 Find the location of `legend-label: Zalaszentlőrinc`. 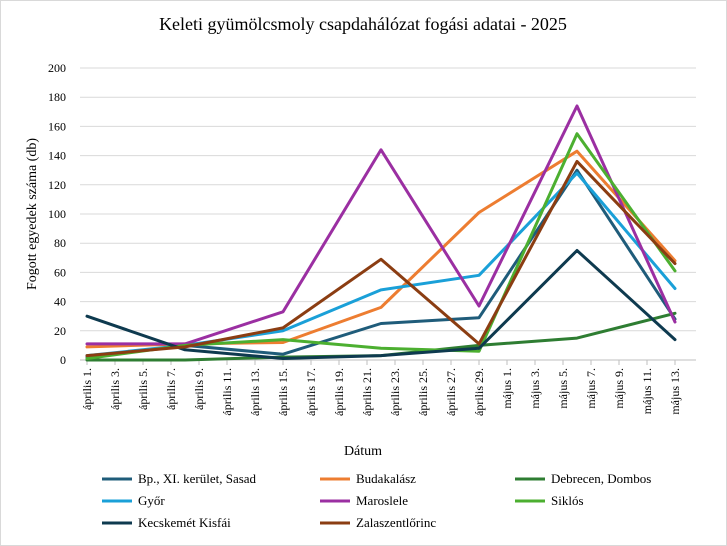

legend-label: Zalaszentlőrinc is located at coordinates (396, 522).